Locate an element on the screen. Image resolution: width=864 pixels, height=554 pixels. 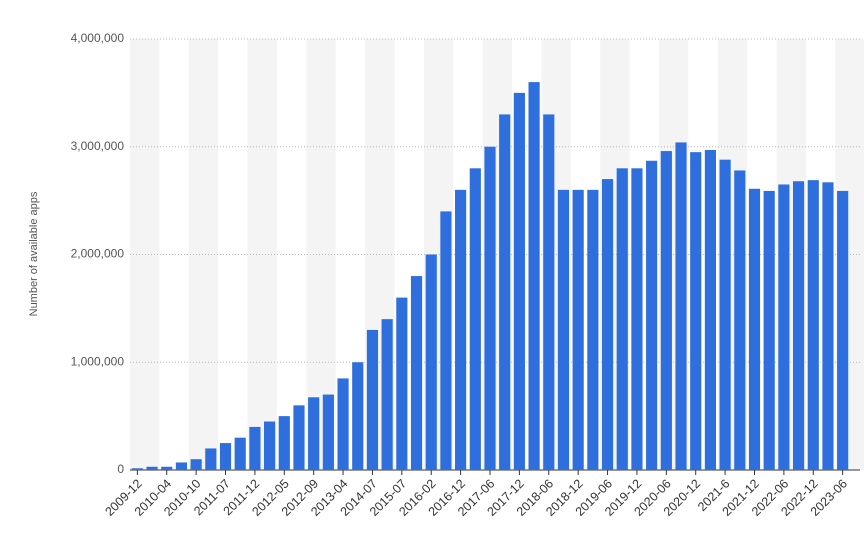
y-tick-label: 3,000,000 is located at coordinates (98, 146).